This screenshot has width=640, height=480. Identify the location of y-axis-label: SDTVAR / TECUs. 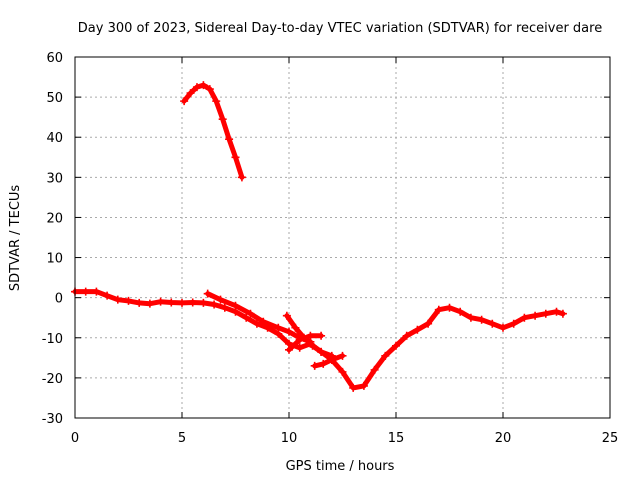
(15, 238).